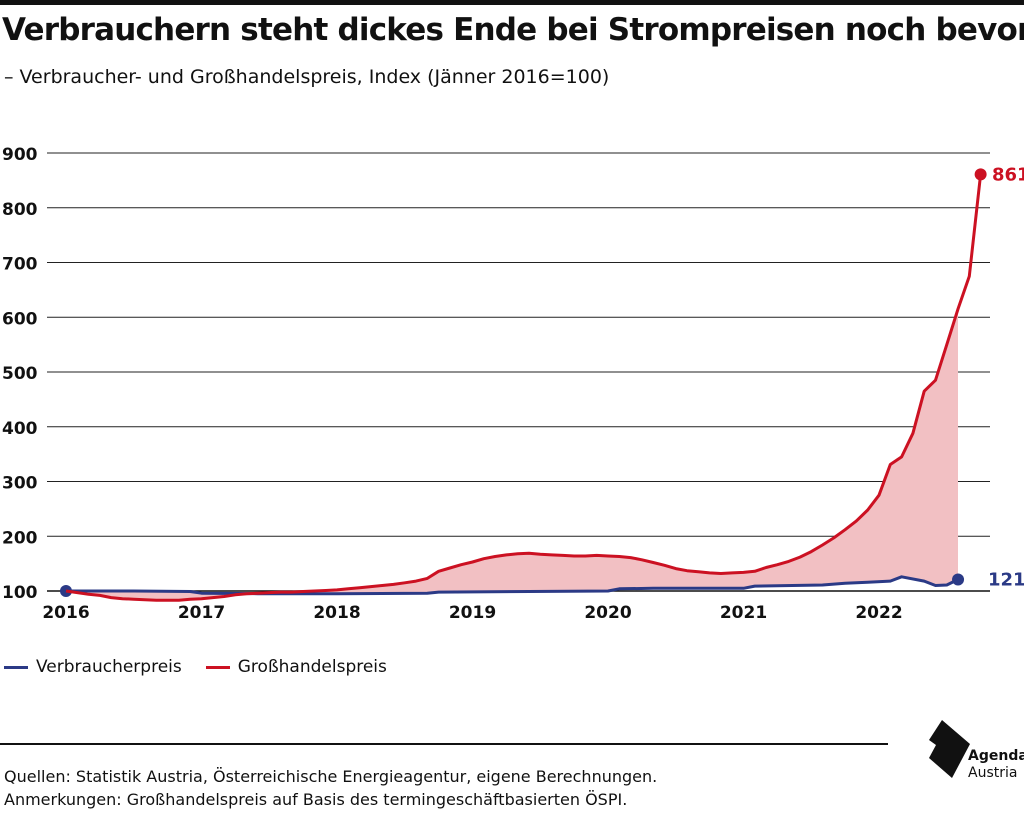 This screenshot has width=1024, height=813. What do you see at coordinates (16, 667) in the screenshot?
I see `legend-swatch-verbraucherpreis` at bounding box center [16, 667].